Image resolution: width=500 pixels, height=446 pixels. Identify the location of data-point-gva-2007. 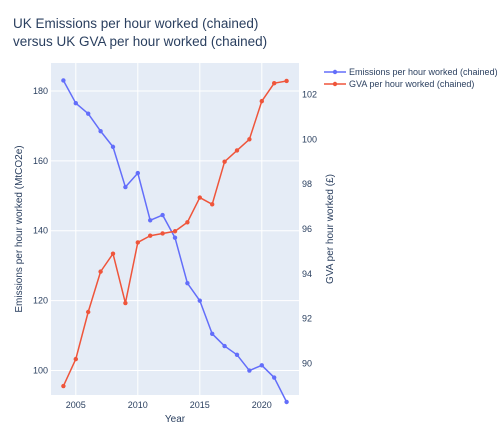
(100, 271).